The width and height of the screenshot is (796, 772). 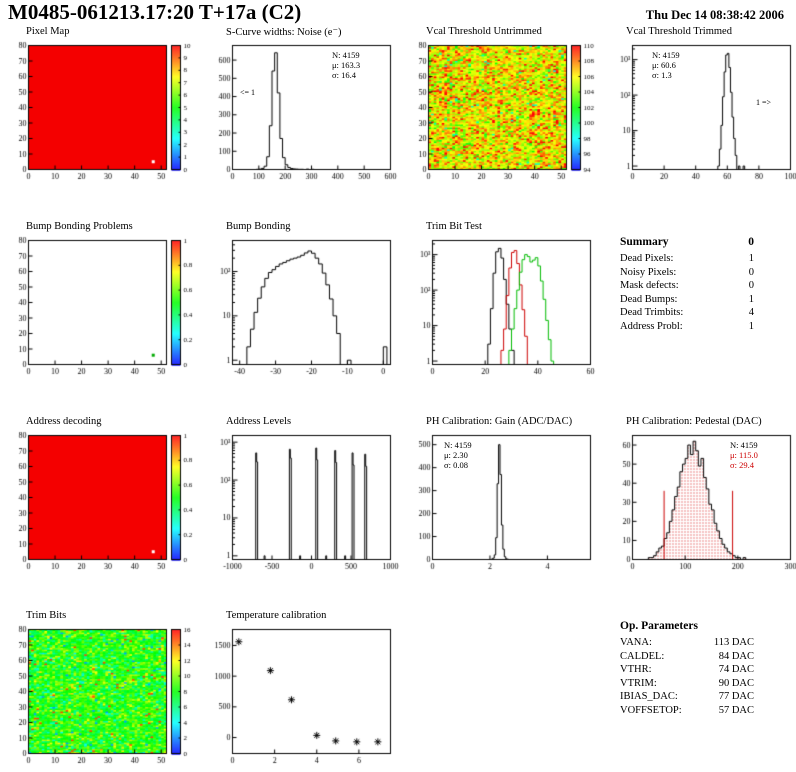 What do you see at coordinates (687, 711) in the screenshot?
I see `op-param-row: VOFFSETOP: 57 DAC` at bounding box center [687, 711].